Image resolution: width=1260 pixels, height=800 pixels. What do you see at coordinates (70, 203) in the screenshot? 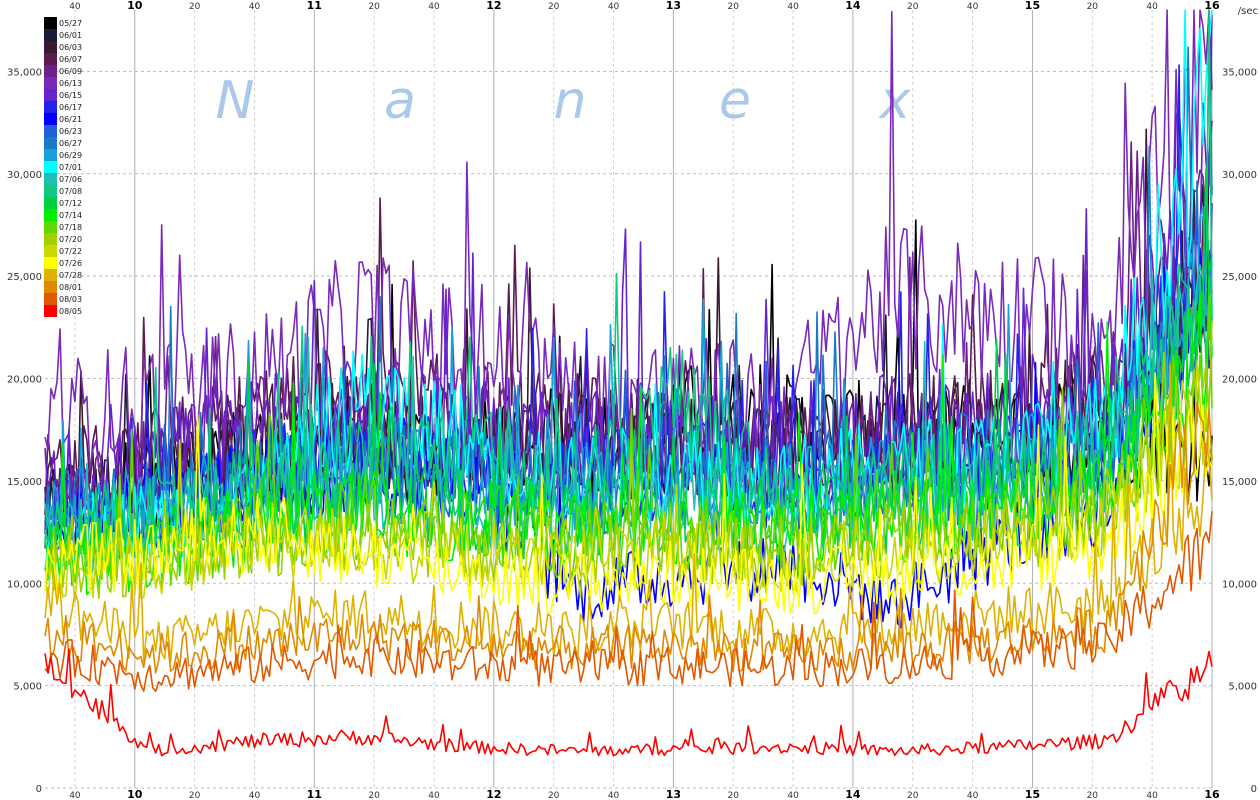
I see `legend-label: 07/12` at bounding box center [70, 203].